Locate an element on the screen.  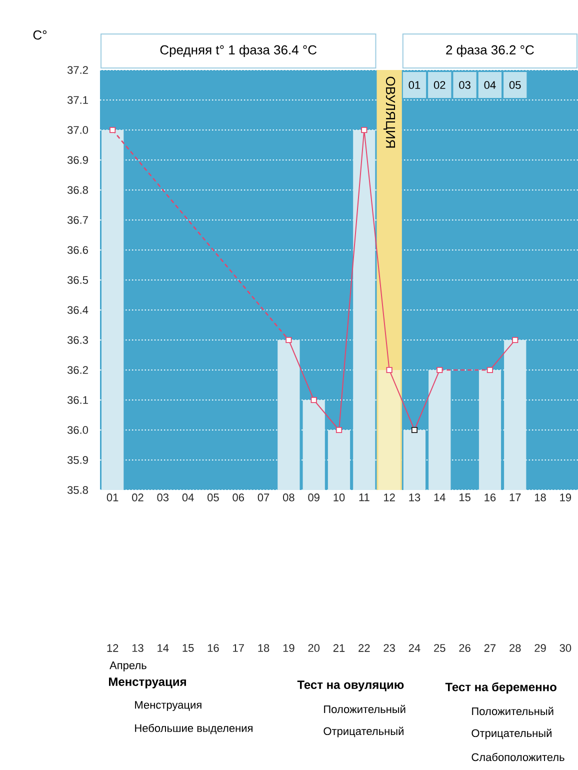
y-tick-label: 36.4 is located at coordinates (77, 310).